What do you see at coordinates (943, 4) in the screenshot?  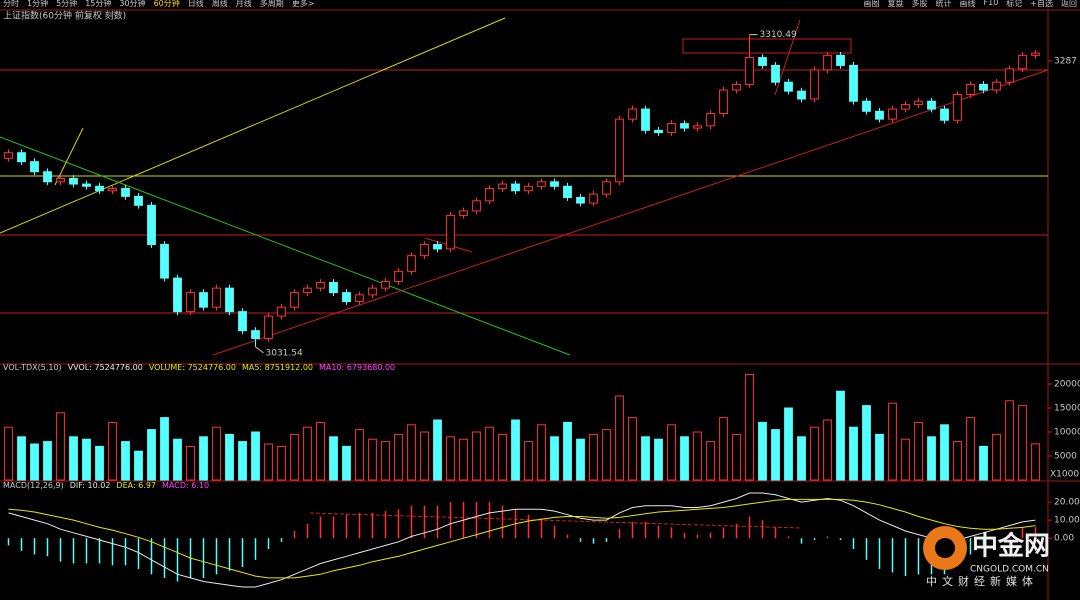 I see `tool-button: 统计` at bounding box center [943, 4].